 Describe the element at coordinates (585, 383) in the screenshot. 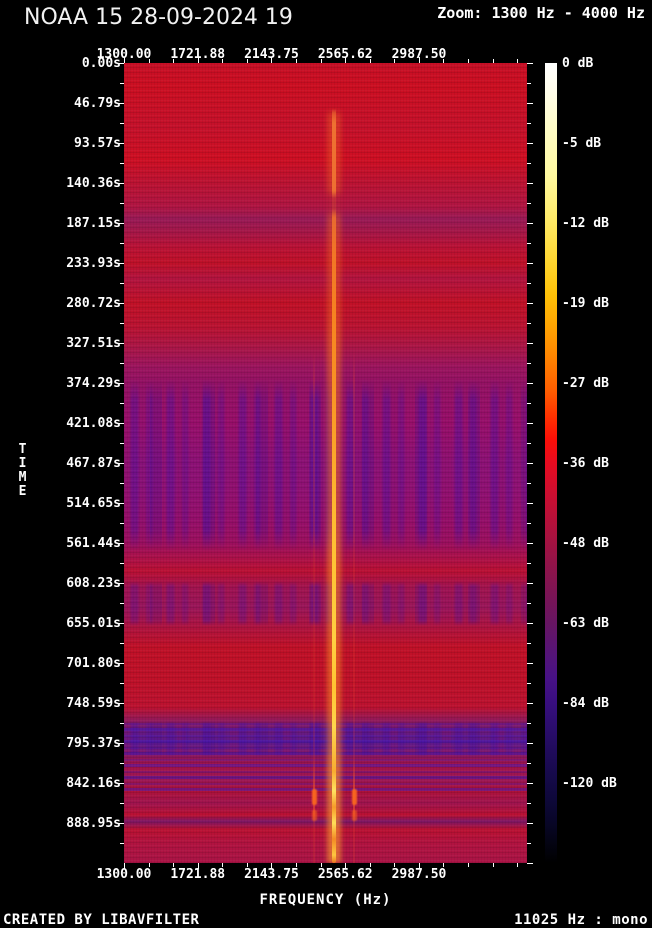

I see `colorbar-db-label: -27 dB` at that location.